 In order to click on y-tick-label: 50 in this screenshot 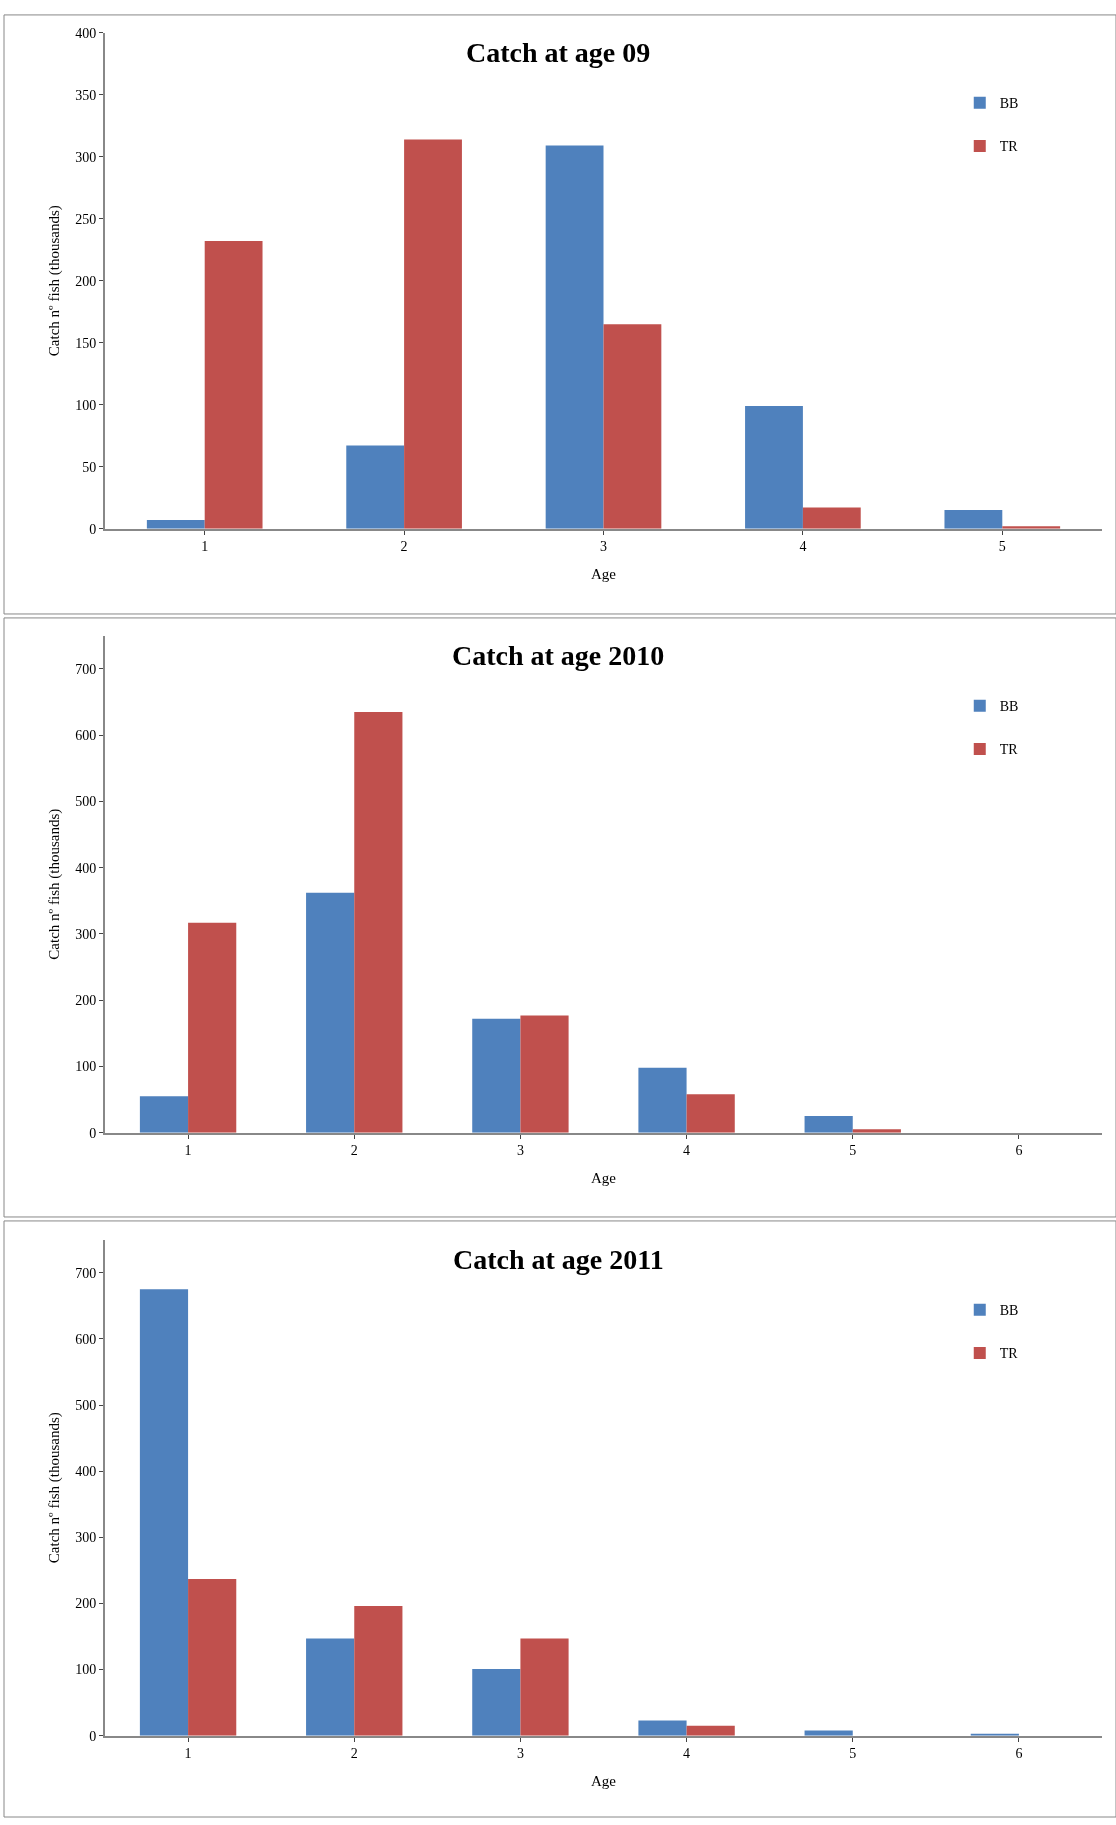, I will do `click(89, 467)`.